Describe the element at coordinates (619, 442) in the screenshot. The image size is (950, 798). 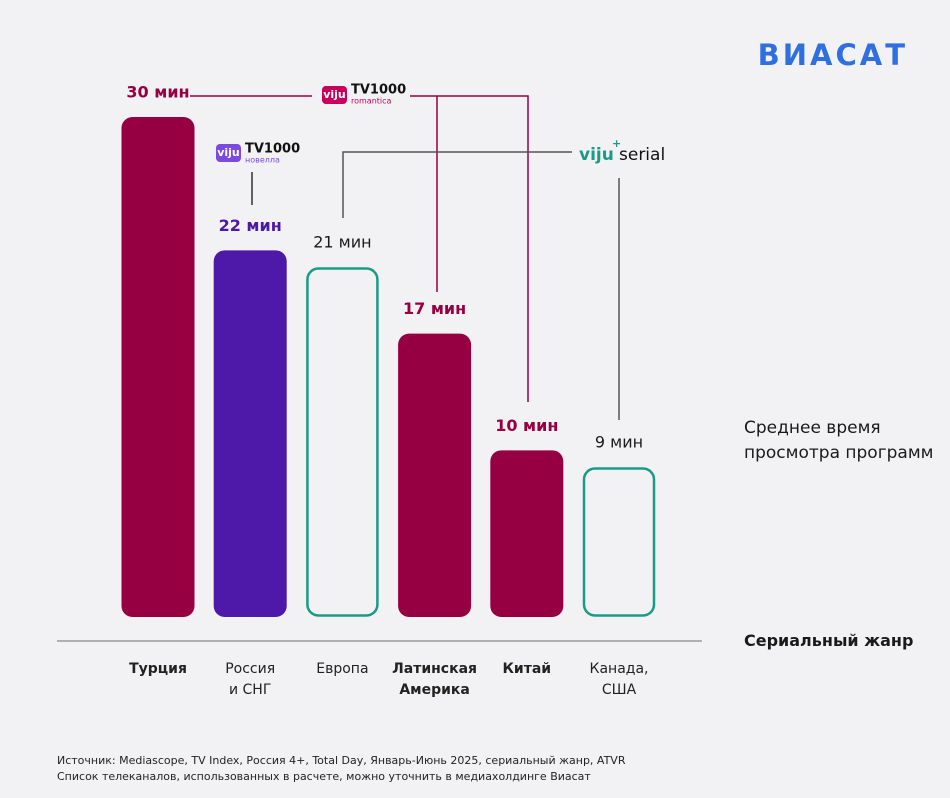
I see `value-label: 9 мин` at that location.